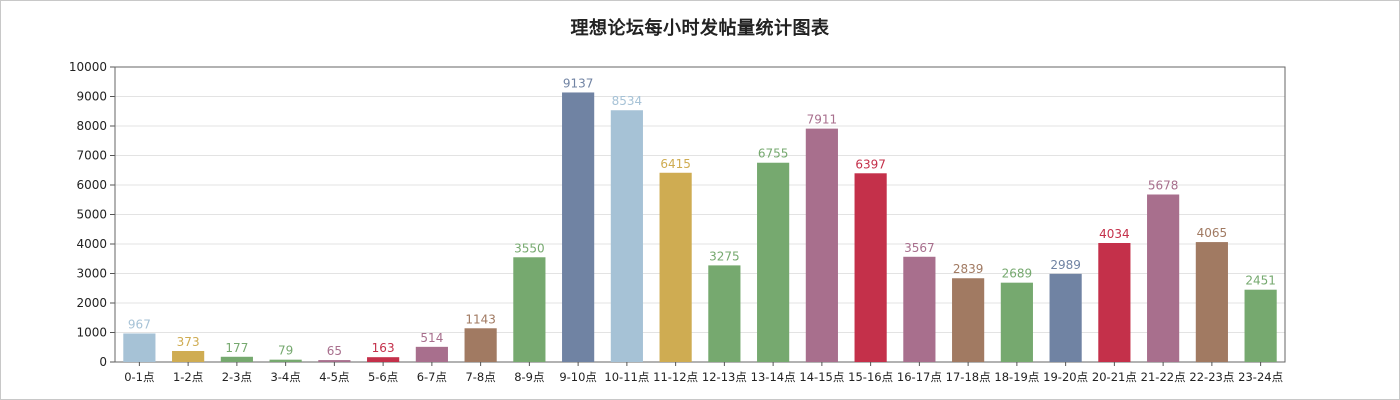  I want to click on x-tick-label: 10-11点, so click(626, 377).